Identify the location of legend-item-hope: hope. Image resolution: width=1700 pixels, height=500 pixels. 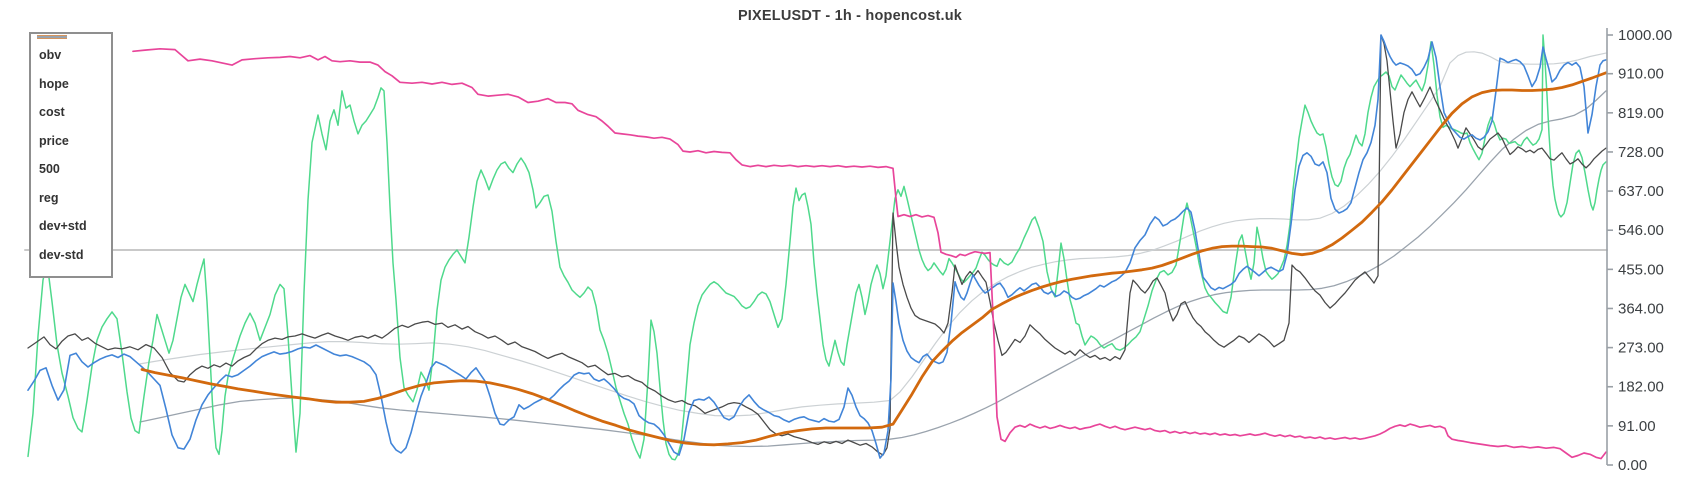
(71, 67).